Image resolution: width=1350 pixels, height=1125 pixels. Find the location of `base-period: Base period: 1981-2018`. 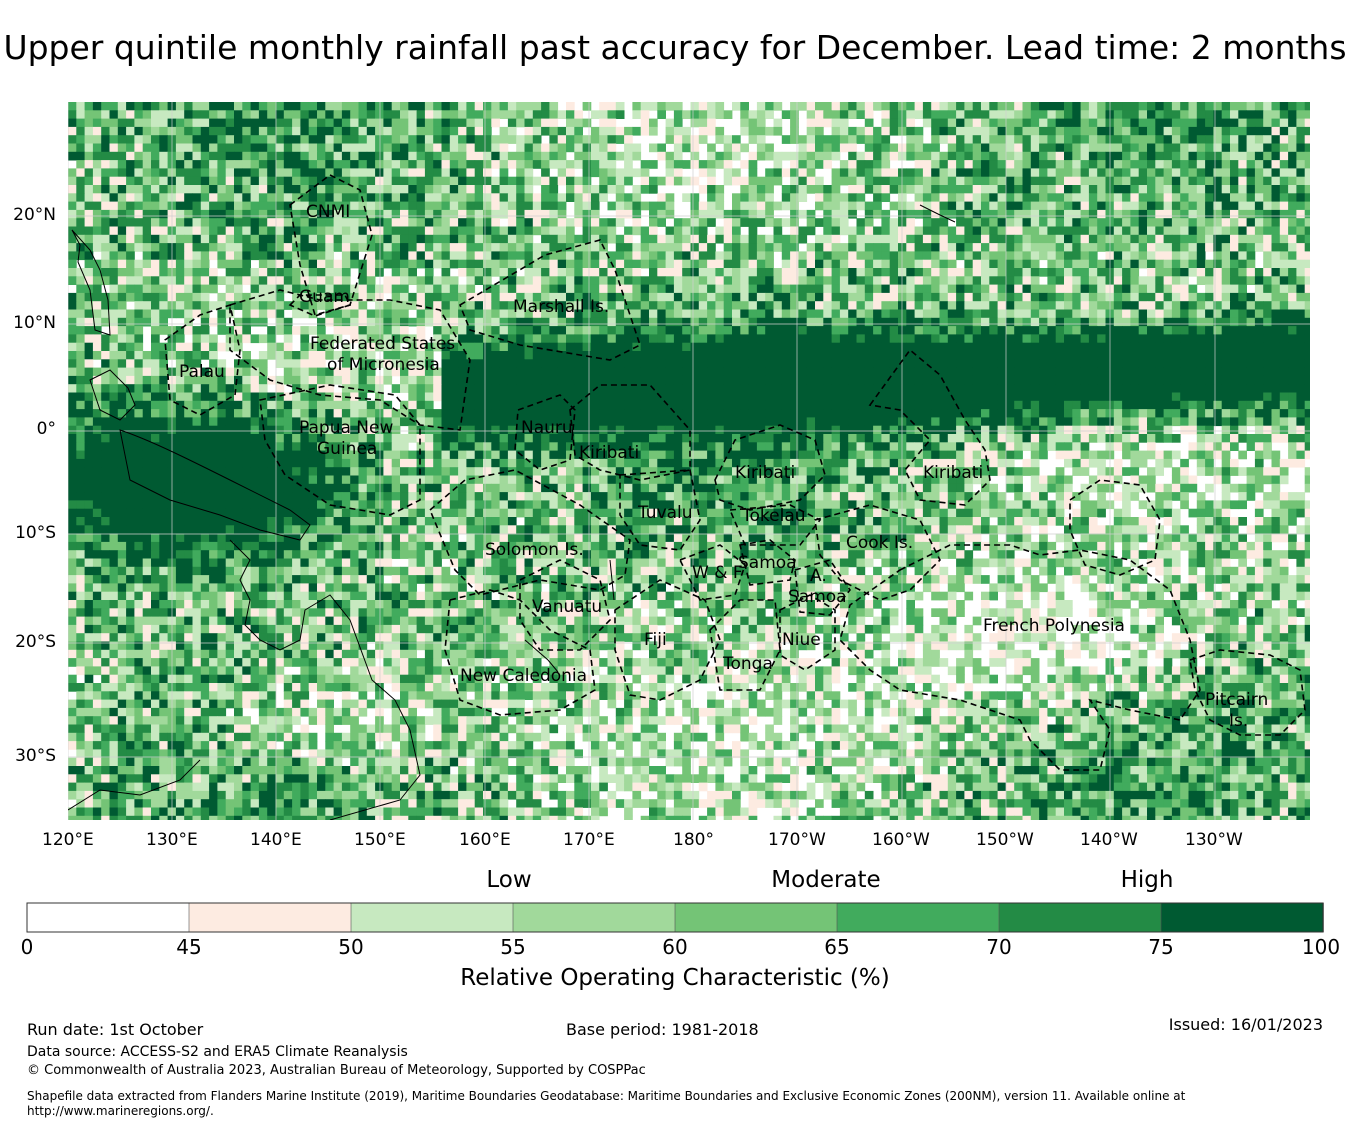

base-period: Base period: 1981-2018 is located at coordinates (662, 1029).